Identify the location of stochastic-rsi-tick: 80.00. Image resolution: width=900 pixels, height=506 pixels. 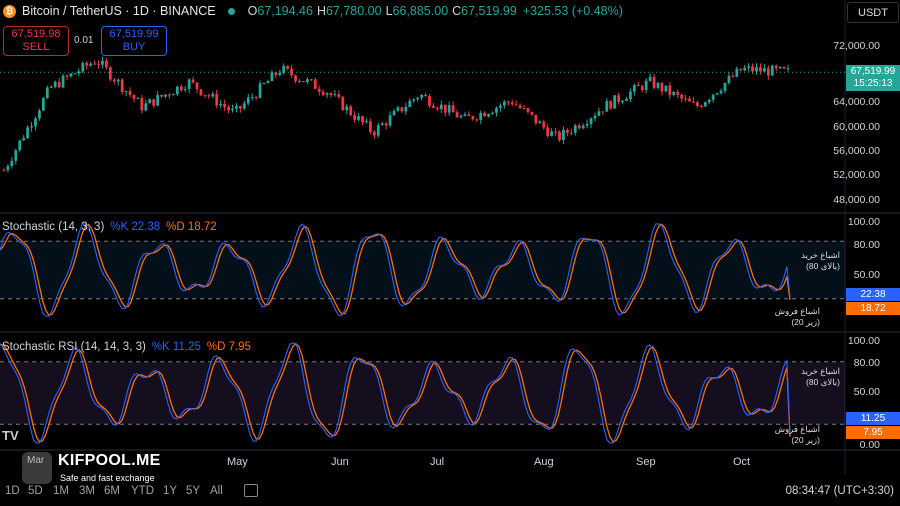
(866, 363).